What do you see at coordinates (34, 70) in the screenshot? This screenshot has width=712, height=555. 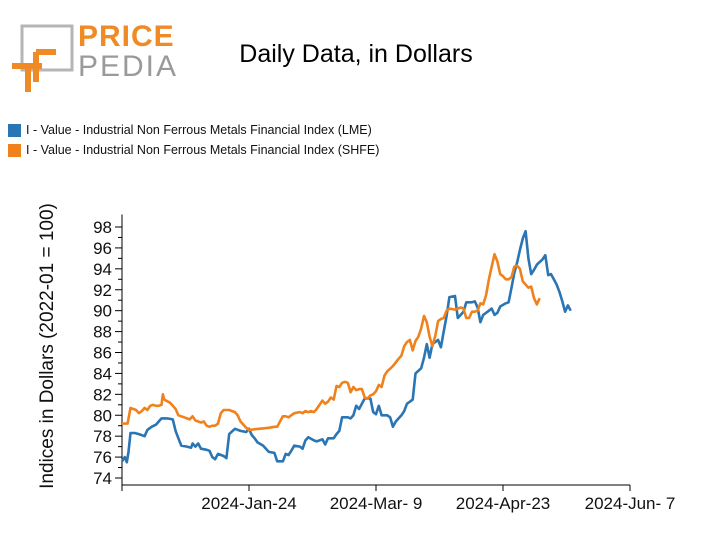 I see `logo-brackets` at bounding box center [34, 70].